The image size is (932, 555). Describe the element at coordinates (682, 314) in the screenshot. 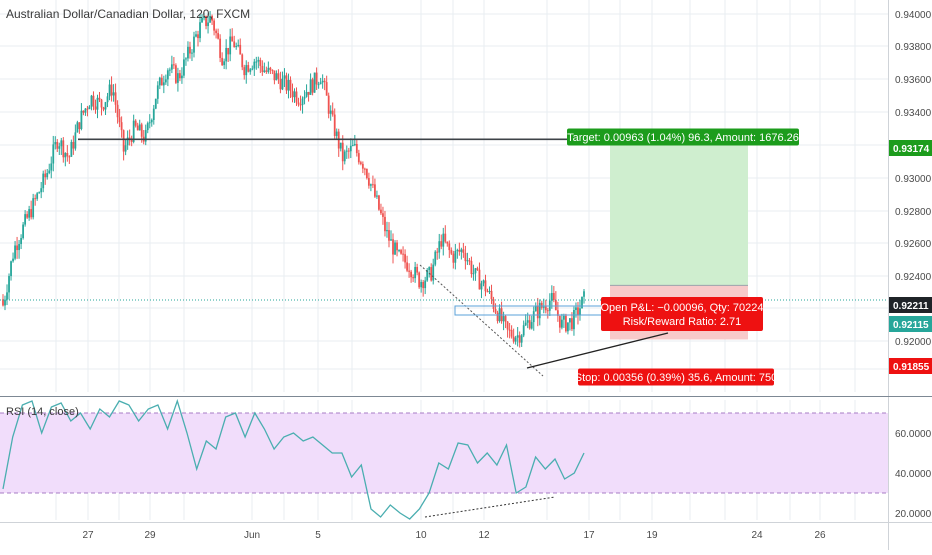

I see `position-label-box` at that location.